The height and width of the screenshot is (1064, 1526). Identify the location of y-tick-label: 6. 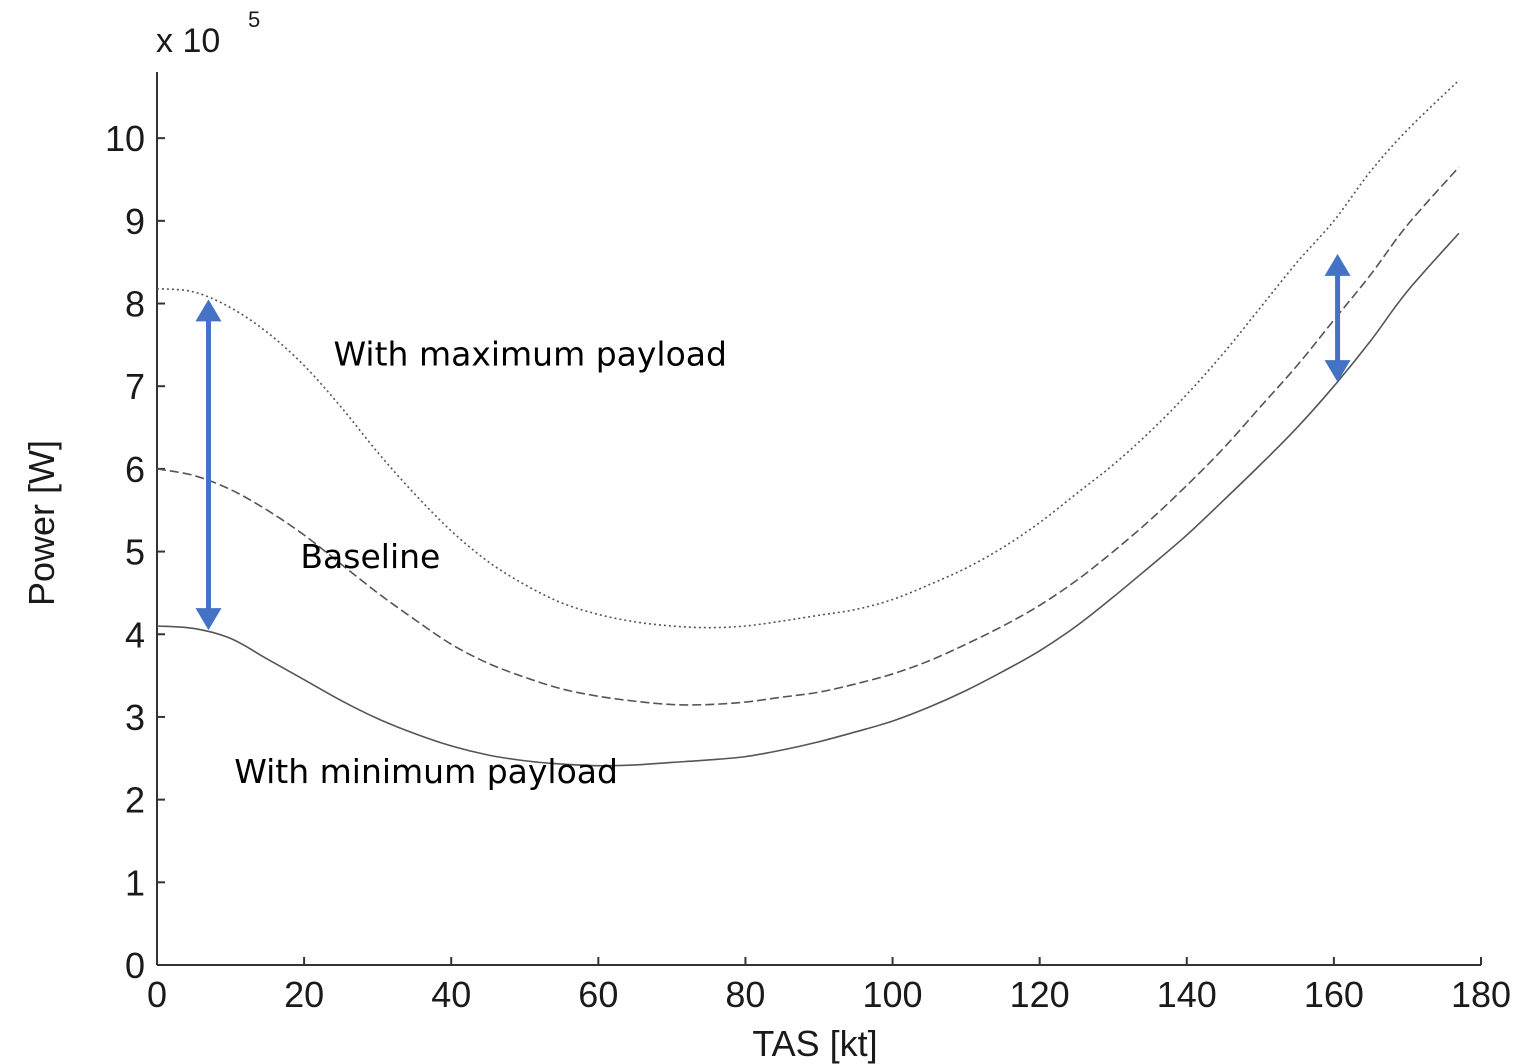
(135, 469).